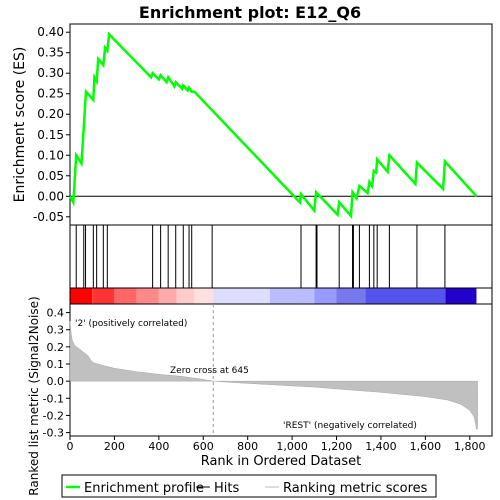  What do you see at coordinates (250, 12) in the screenshot?
I see `chart-title: Enrichment plot: E12_Q6` at bounding box center [250, 12].